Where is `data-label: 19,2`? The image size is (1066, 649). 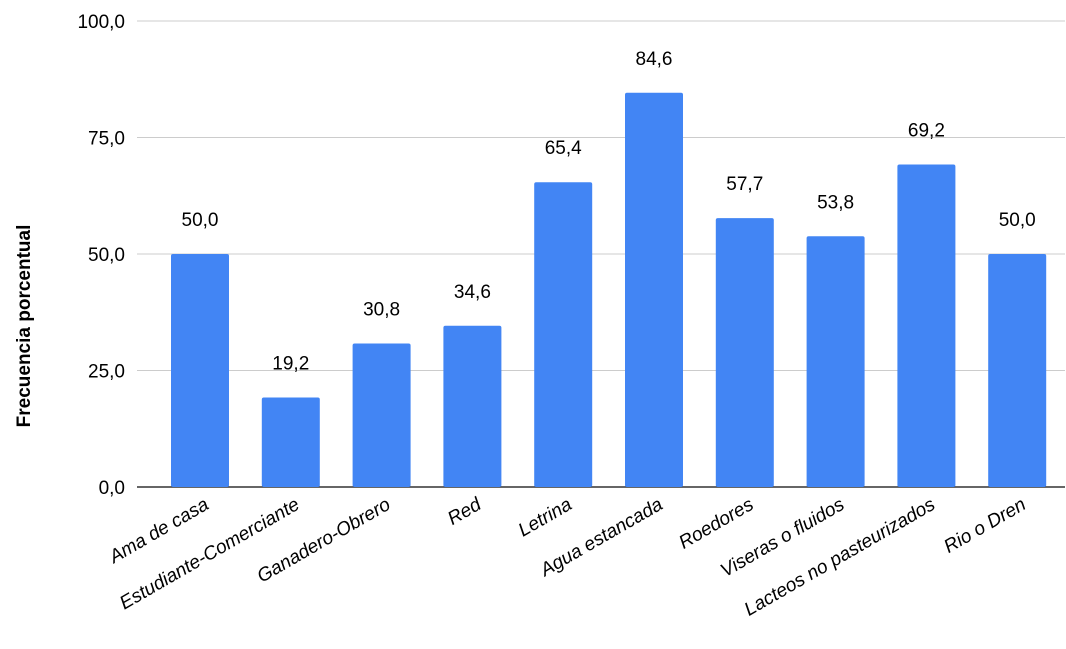
data-label: 19,2 is located at coordinates (290, 364).